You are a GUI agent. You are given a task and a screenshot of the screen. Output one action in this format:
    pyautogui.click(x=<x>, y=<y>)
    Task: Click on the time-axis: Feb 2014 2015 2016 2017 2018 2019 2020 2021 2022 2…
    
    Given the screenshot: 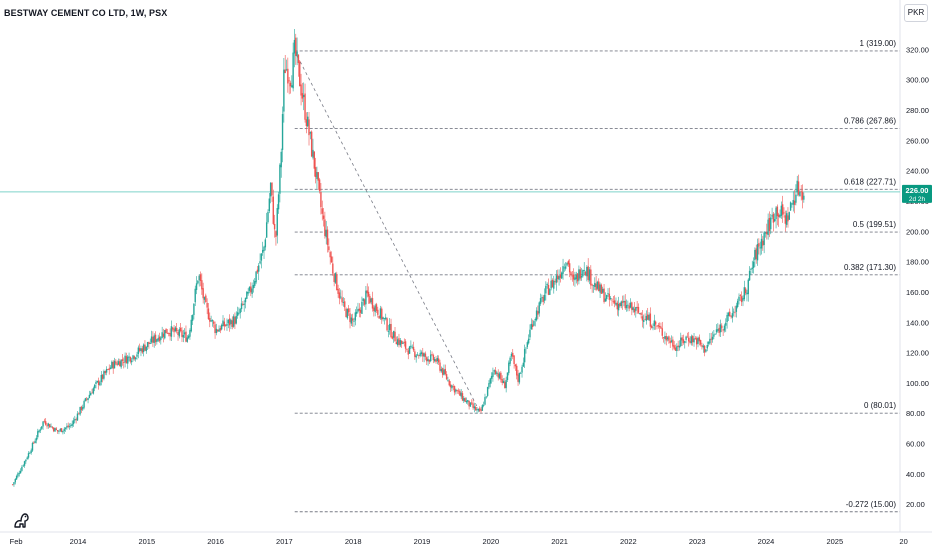 What is the action you would take?
    pyautogui.click(x=459, y=541)
    